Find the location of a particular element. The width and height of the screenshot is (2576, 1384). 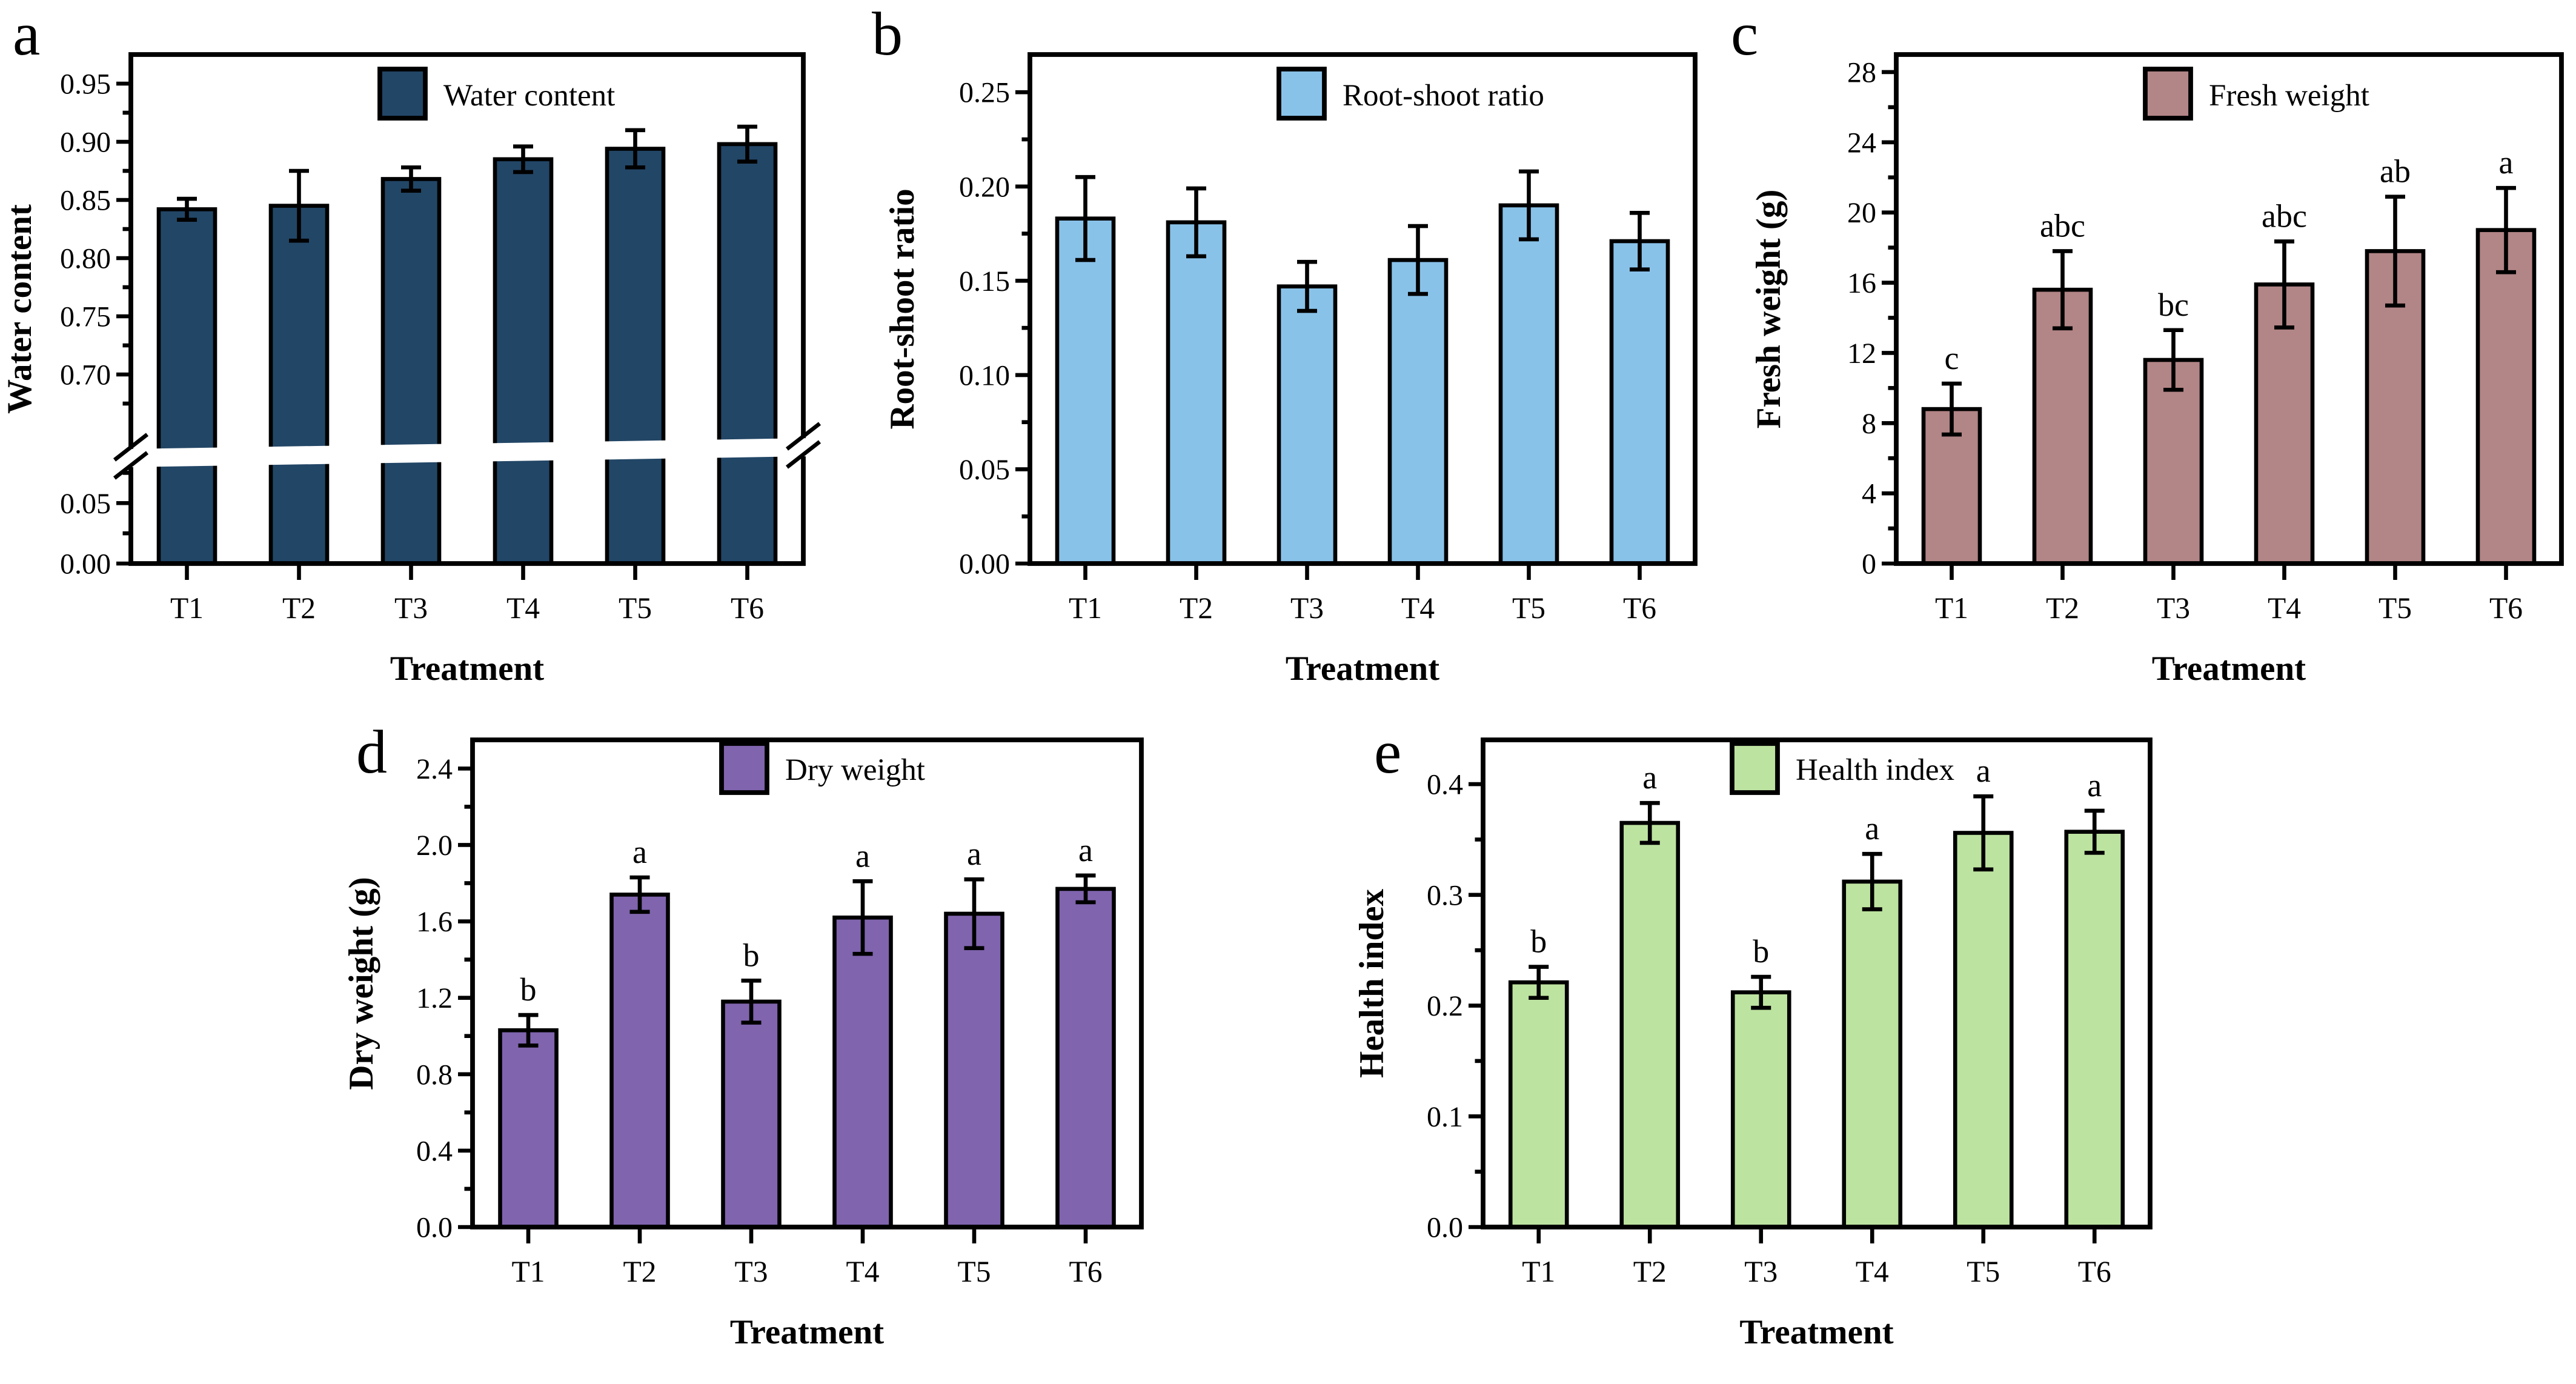

sig-letter-T1: b is located at coordinates (1538, 941).